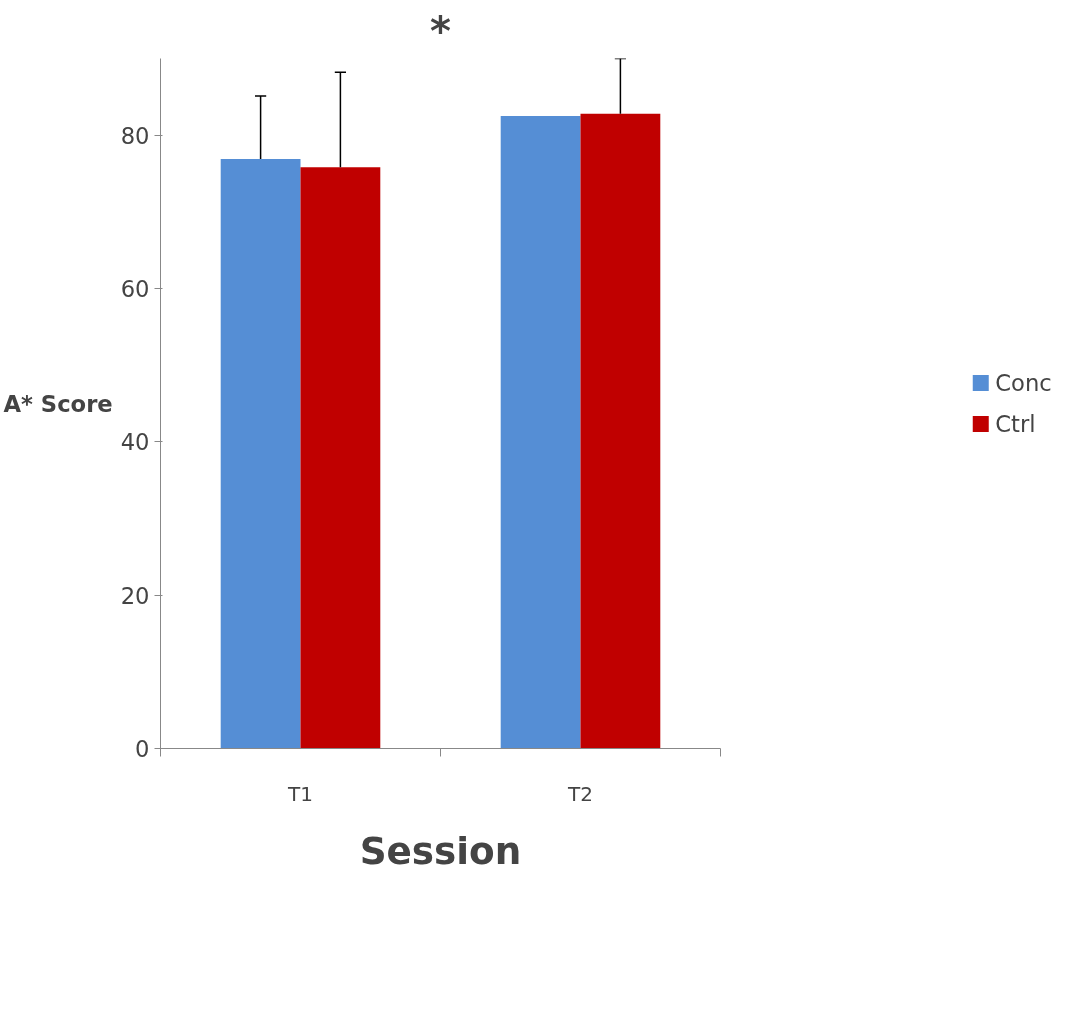 Image resolution: width=1066 pixels, height=1015 pixels. What do you see at coordinates (440, 850) in the screenshot?
I see `x-axis-title: Session` at bounding box center [440, 850].